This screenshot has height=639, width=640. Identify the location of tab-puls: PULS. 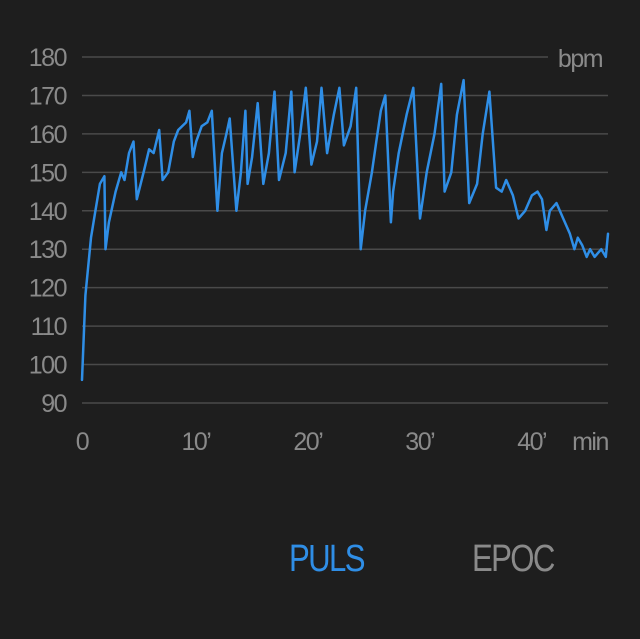
(327, 559).